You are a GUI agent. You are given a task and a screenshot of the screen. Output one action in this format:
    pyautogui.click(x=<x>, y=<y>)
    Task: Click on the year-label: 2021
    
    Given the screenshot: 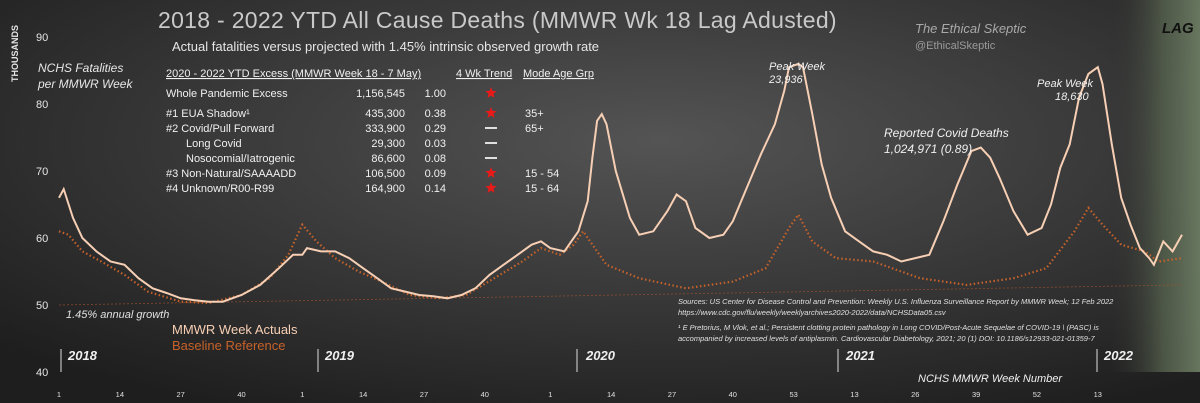 What is the action you would take?
    pyautogui.click(x=860, y=355)
    